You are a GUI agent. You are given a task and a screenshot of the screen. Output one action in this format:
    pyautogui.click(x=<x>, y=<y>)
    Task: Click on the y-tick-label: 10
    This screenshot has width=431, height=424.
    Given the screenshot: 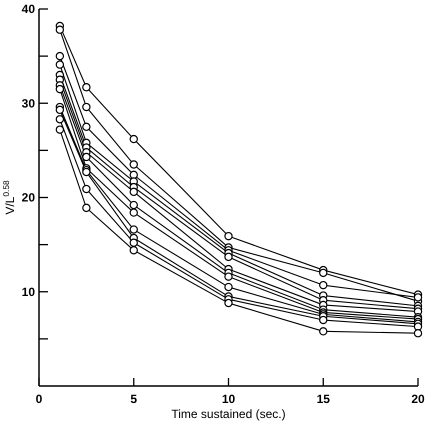 What is the action you would take?
    pyautogui.click(x=29, y=291)
    